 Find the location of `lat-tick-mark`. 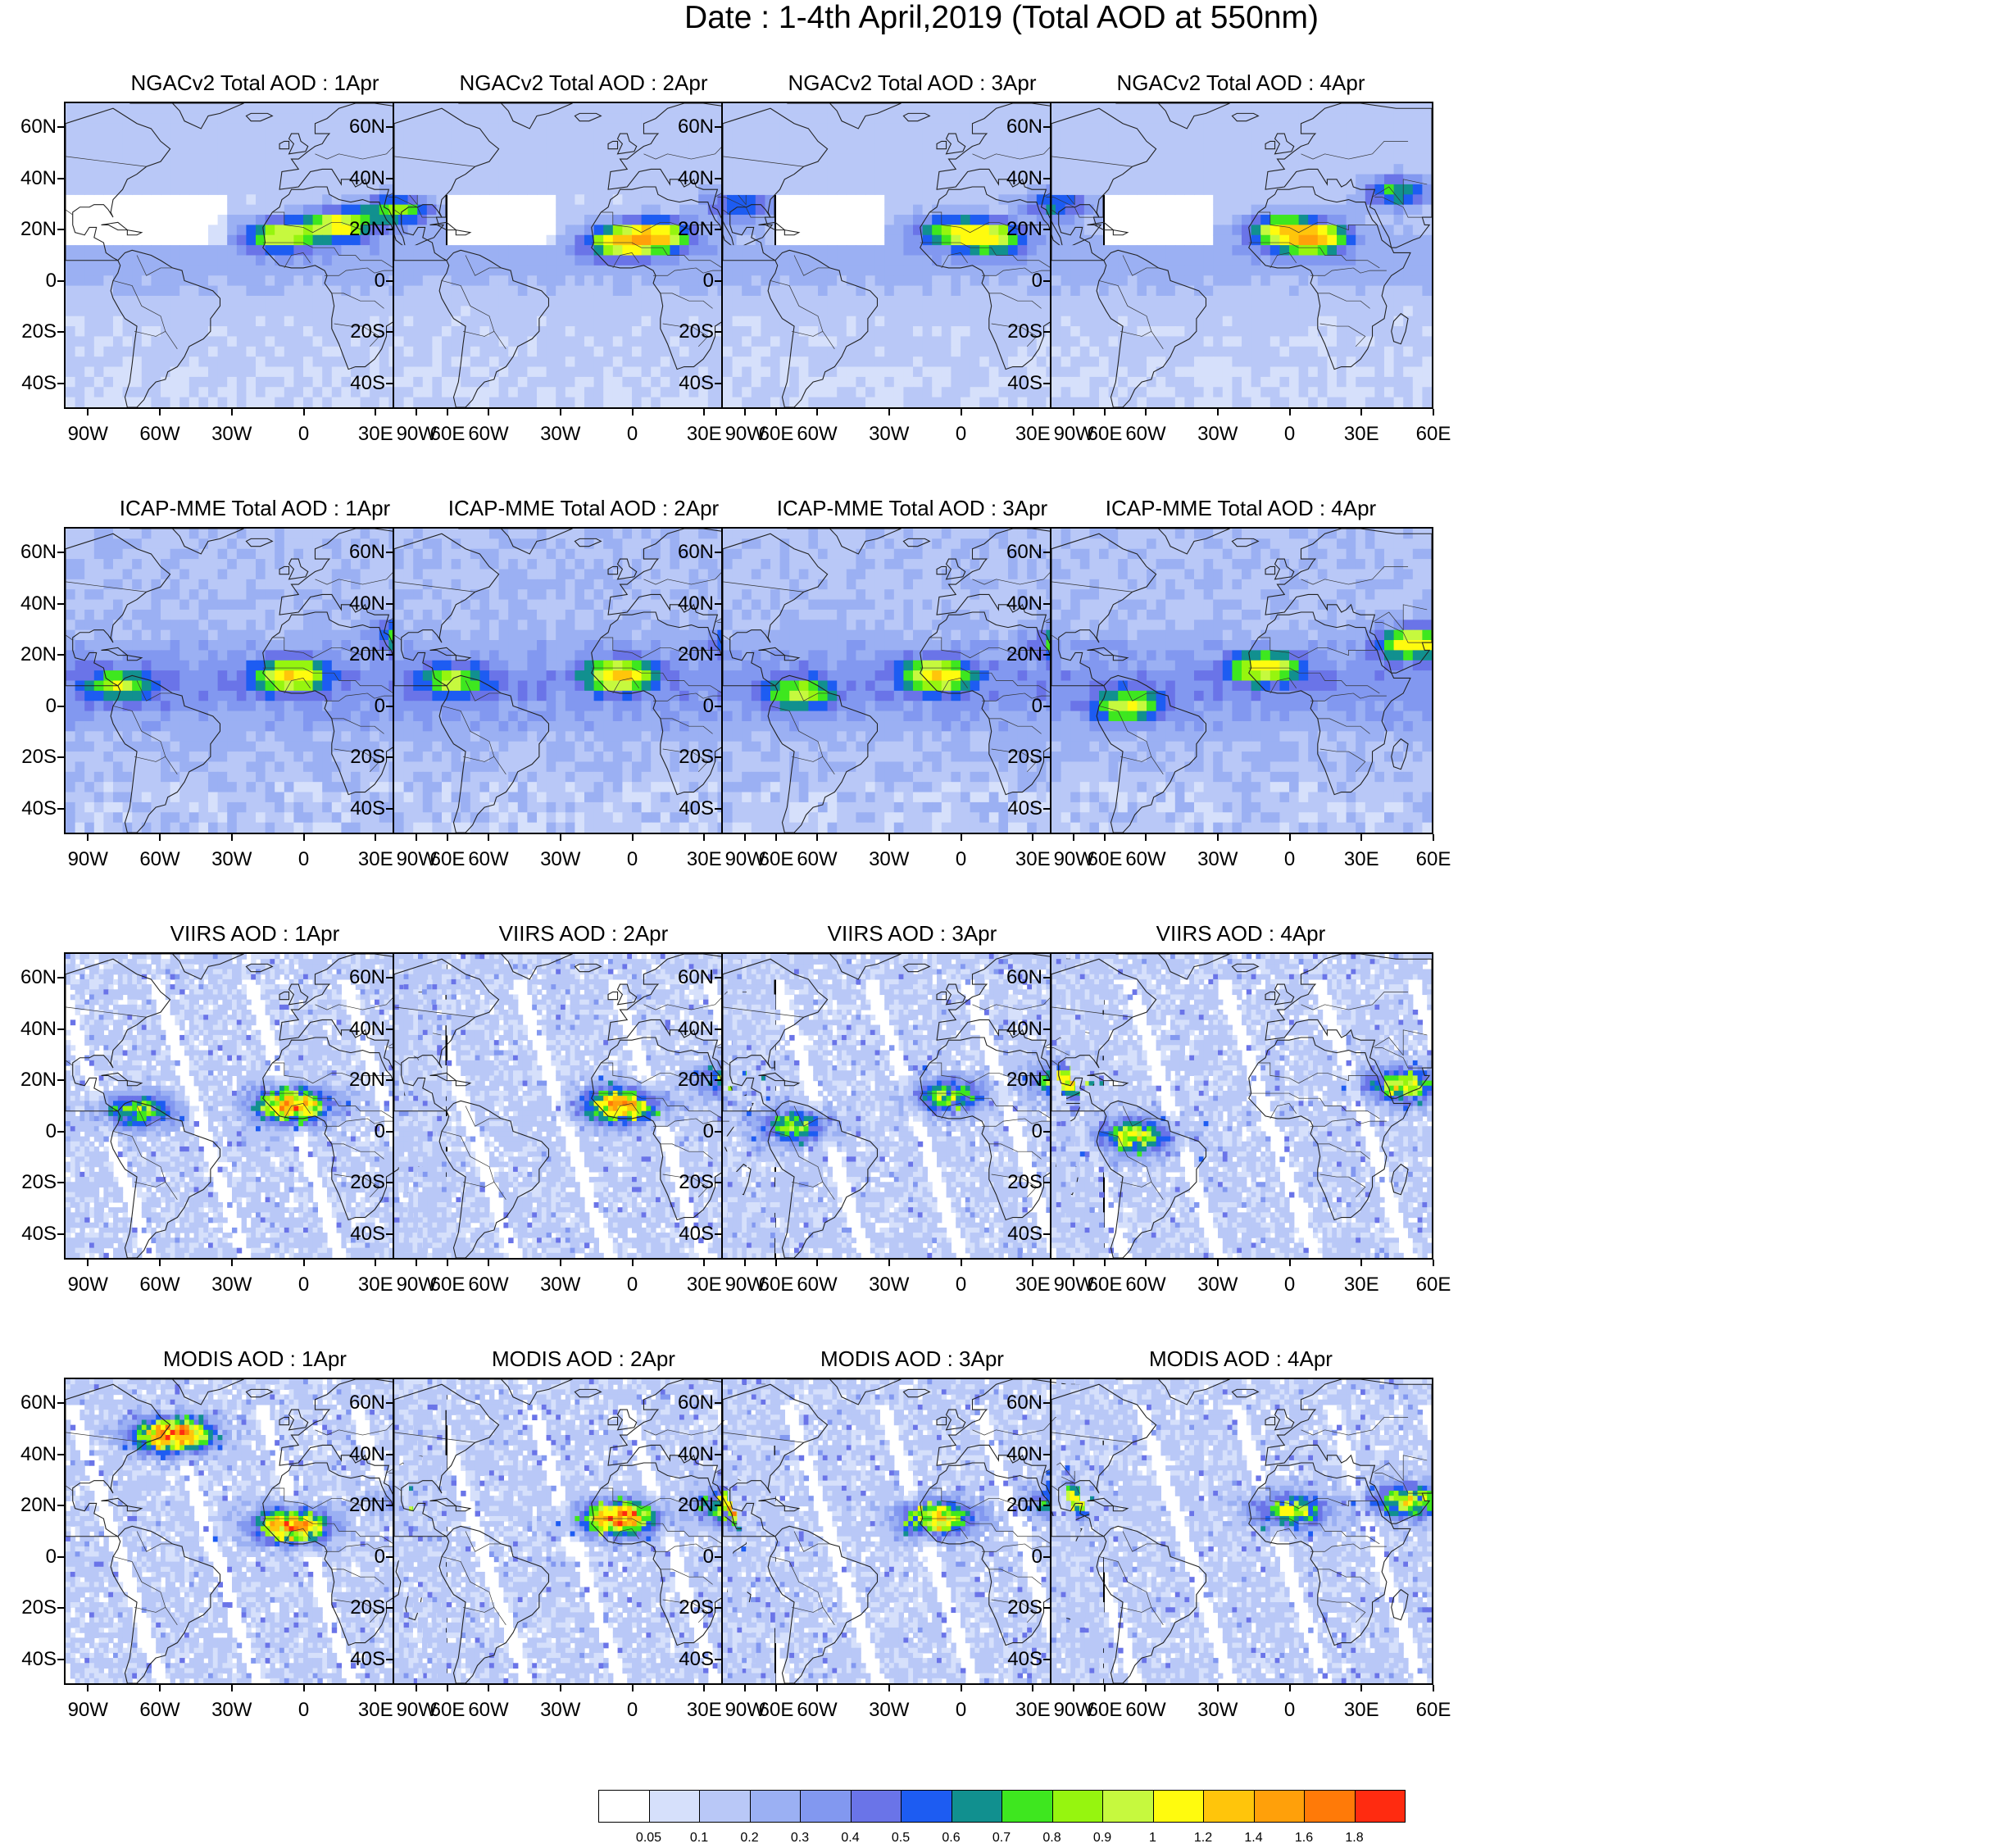

lat-tick-mark is located at coordinates (718, 332).